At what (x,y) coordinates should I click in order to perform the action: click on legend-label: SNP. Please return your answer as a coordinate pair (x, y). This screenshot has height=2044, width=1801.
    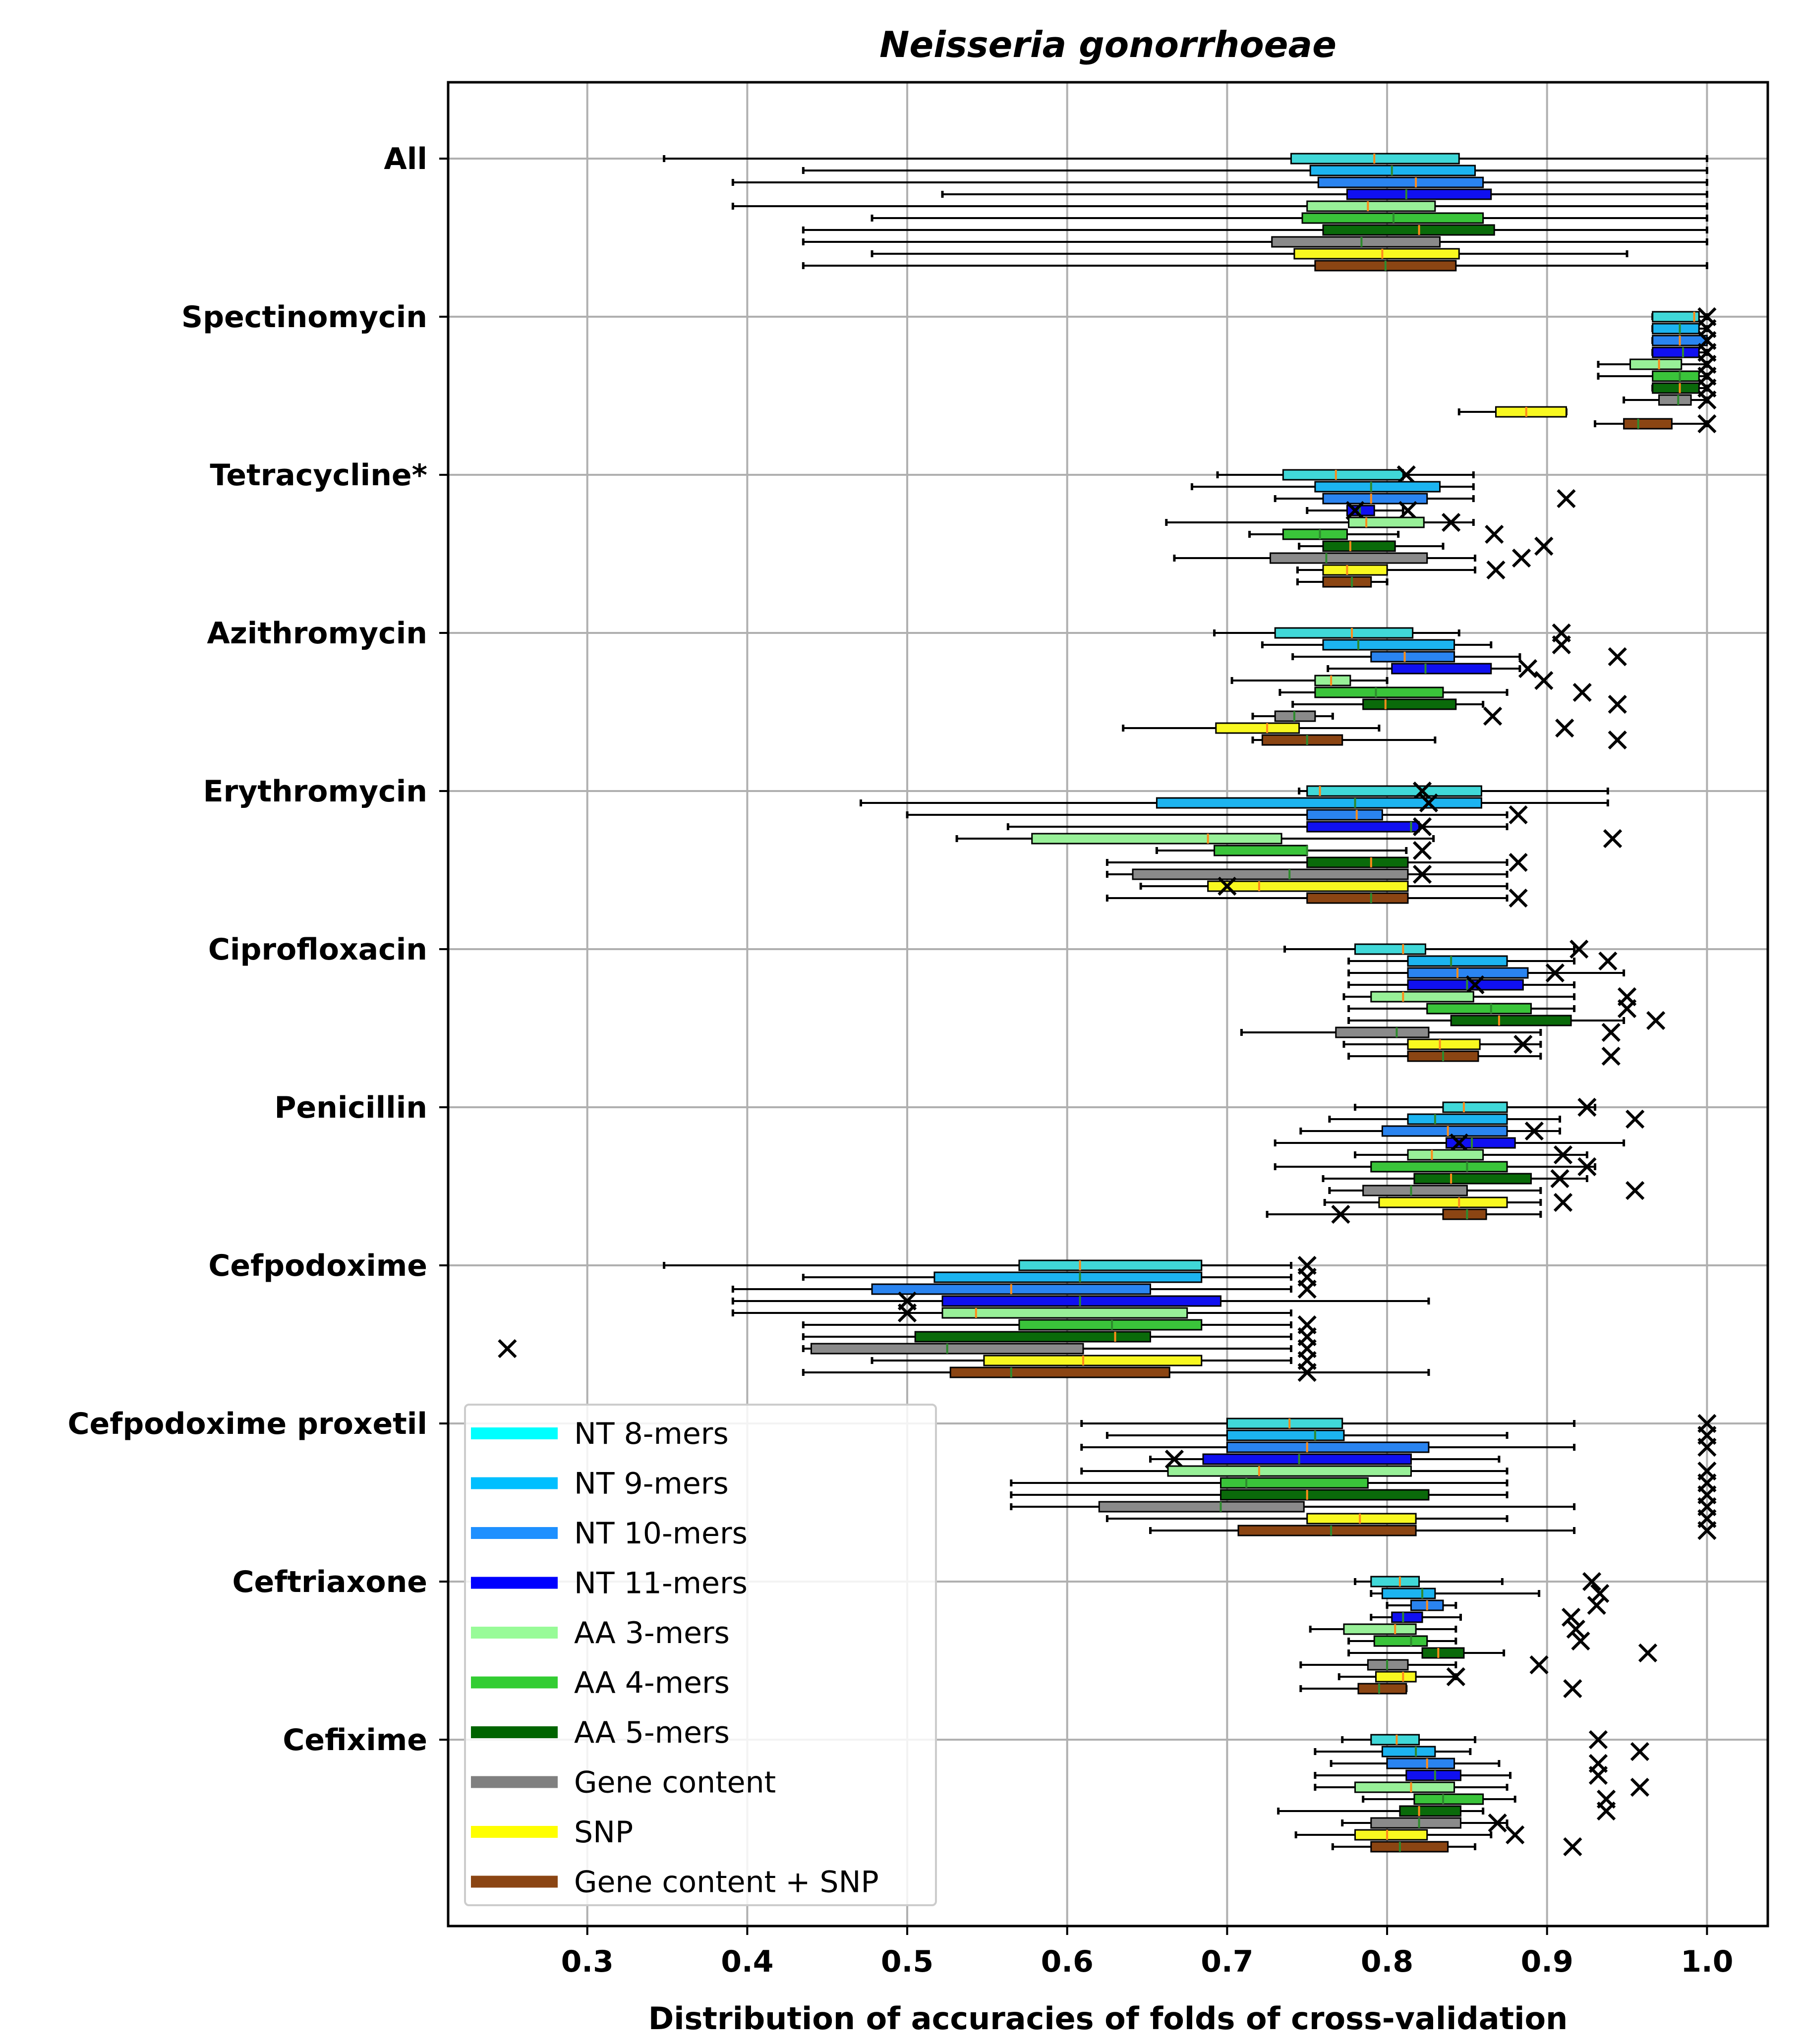
    Looking at the image, I should click on (603, 1832).